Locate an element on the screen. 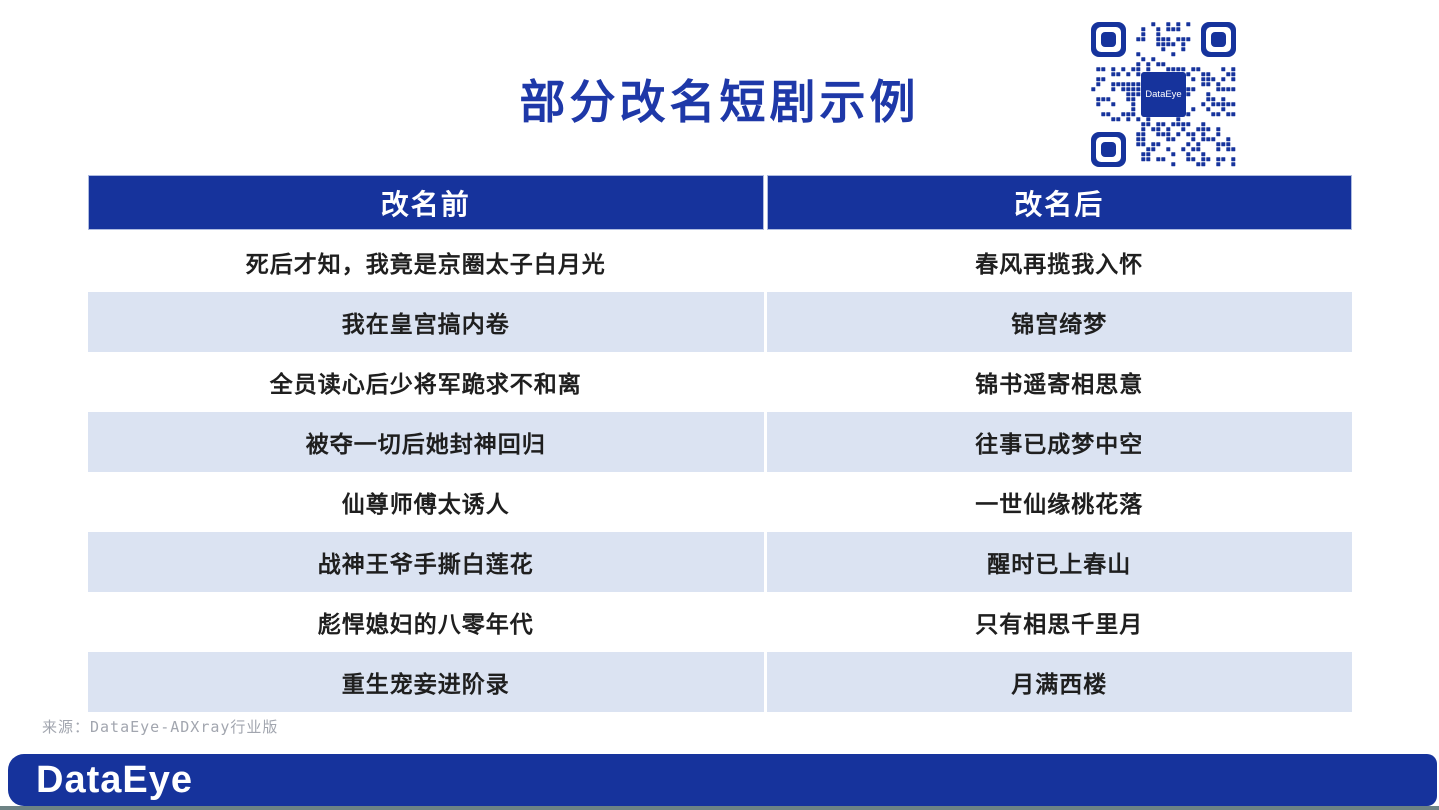  table-row: 彪悍媳妇的八零年代 只有相思千里月 is located at coordinates (720, 622).